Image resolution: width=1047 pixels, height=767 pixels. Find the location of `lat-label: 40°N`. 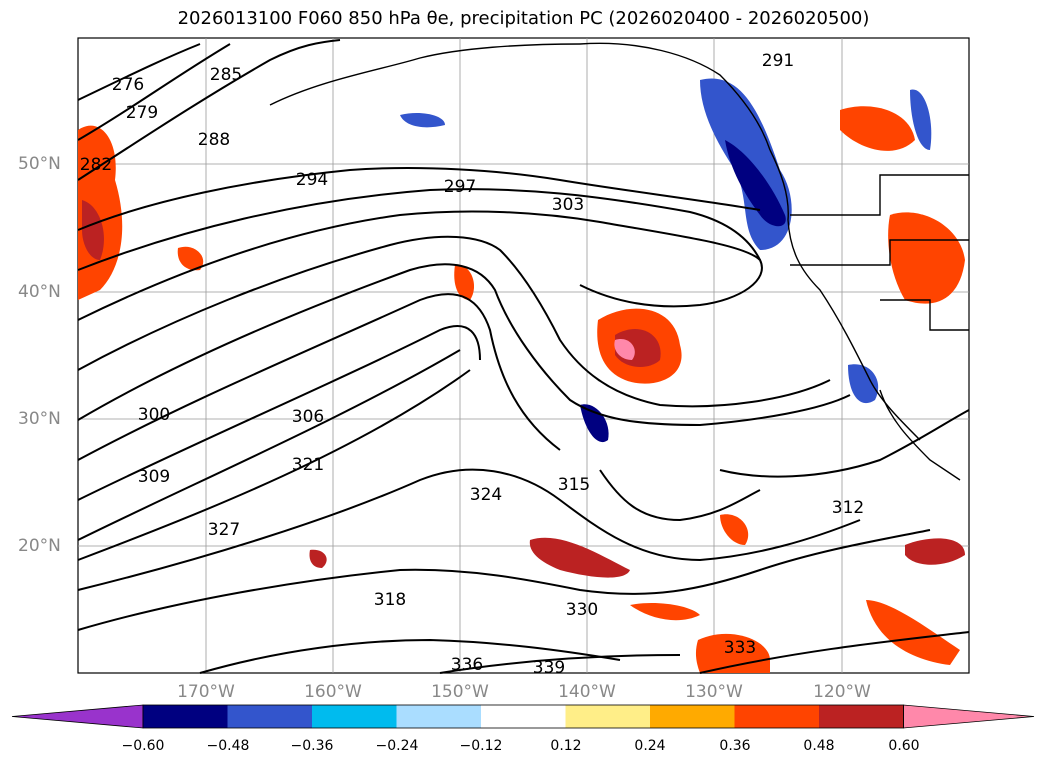

lat-label: 40°N is located at coordinates (39, 292).